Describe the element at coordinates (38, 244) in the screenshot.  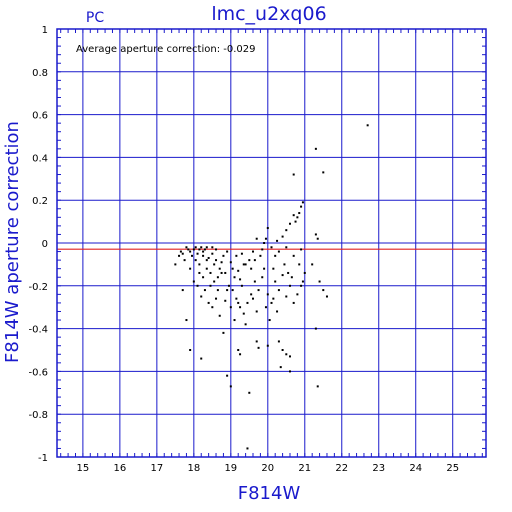
I see `y-tick-labels: -1 -0.8 -0.6 -0.4 -0.2 0 0.2 0.4 0.6 0.8 1` at that location.